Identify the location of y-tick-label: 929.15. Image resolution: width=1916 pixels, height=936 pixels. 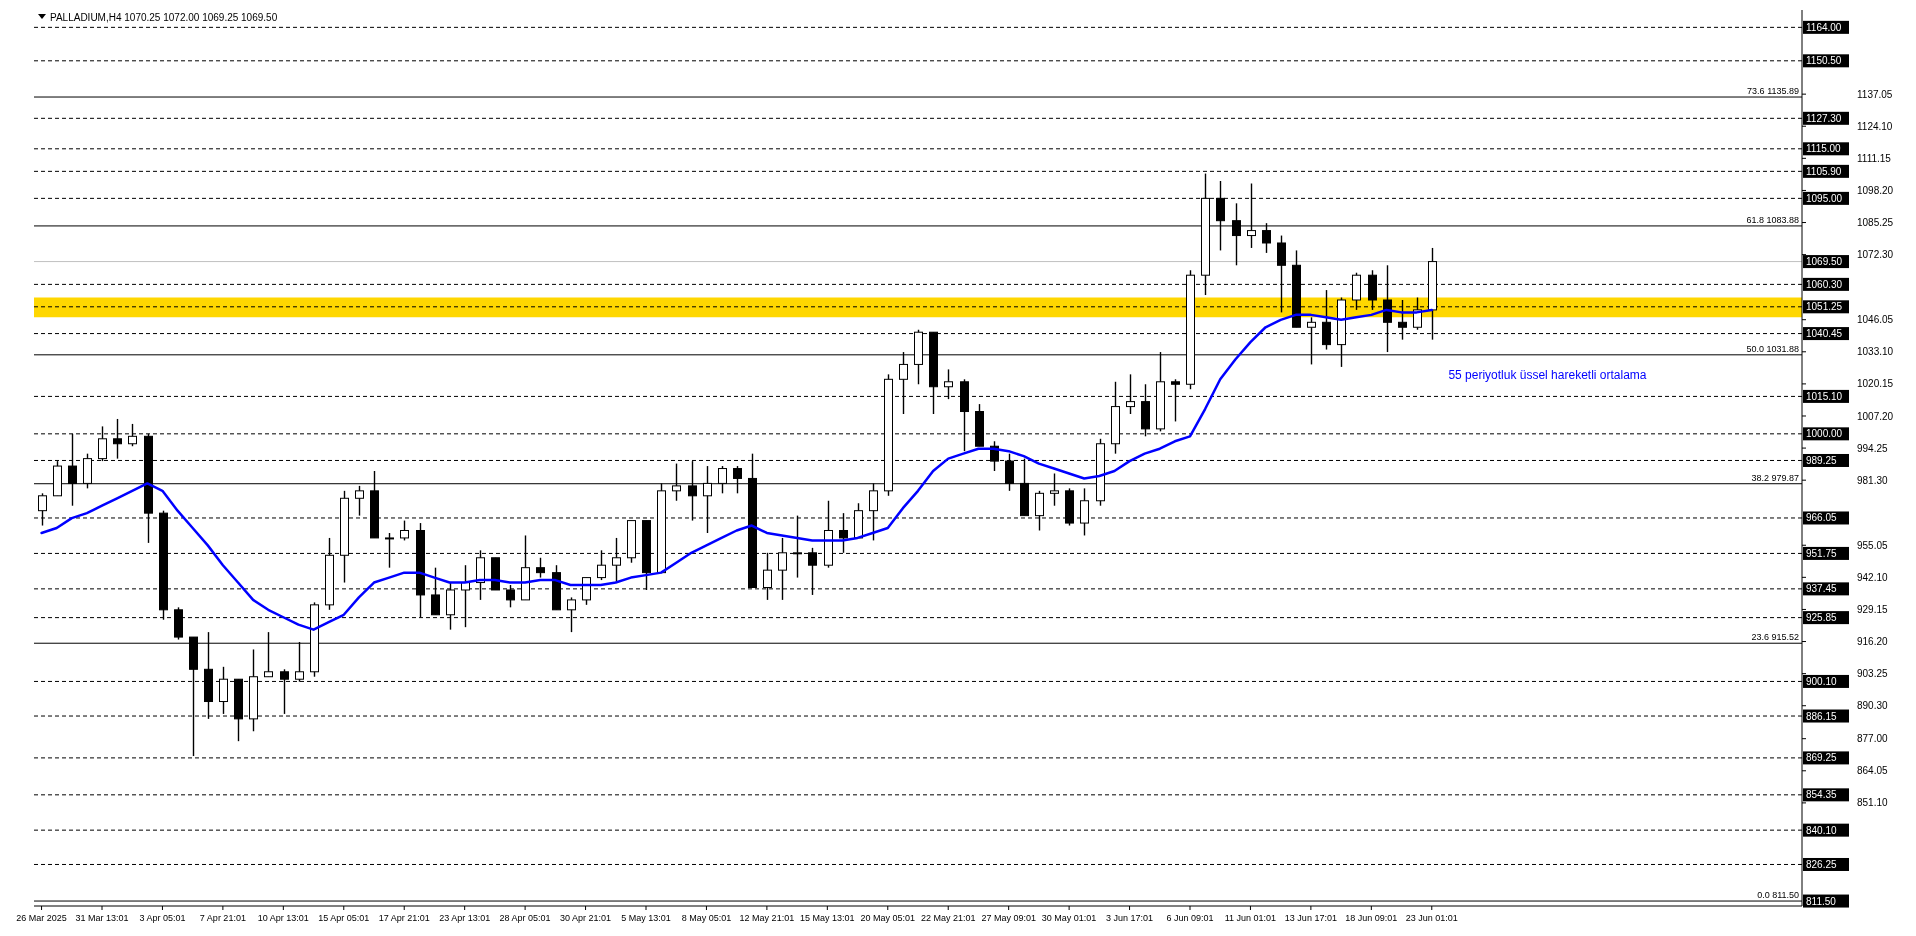
(1873, 609).